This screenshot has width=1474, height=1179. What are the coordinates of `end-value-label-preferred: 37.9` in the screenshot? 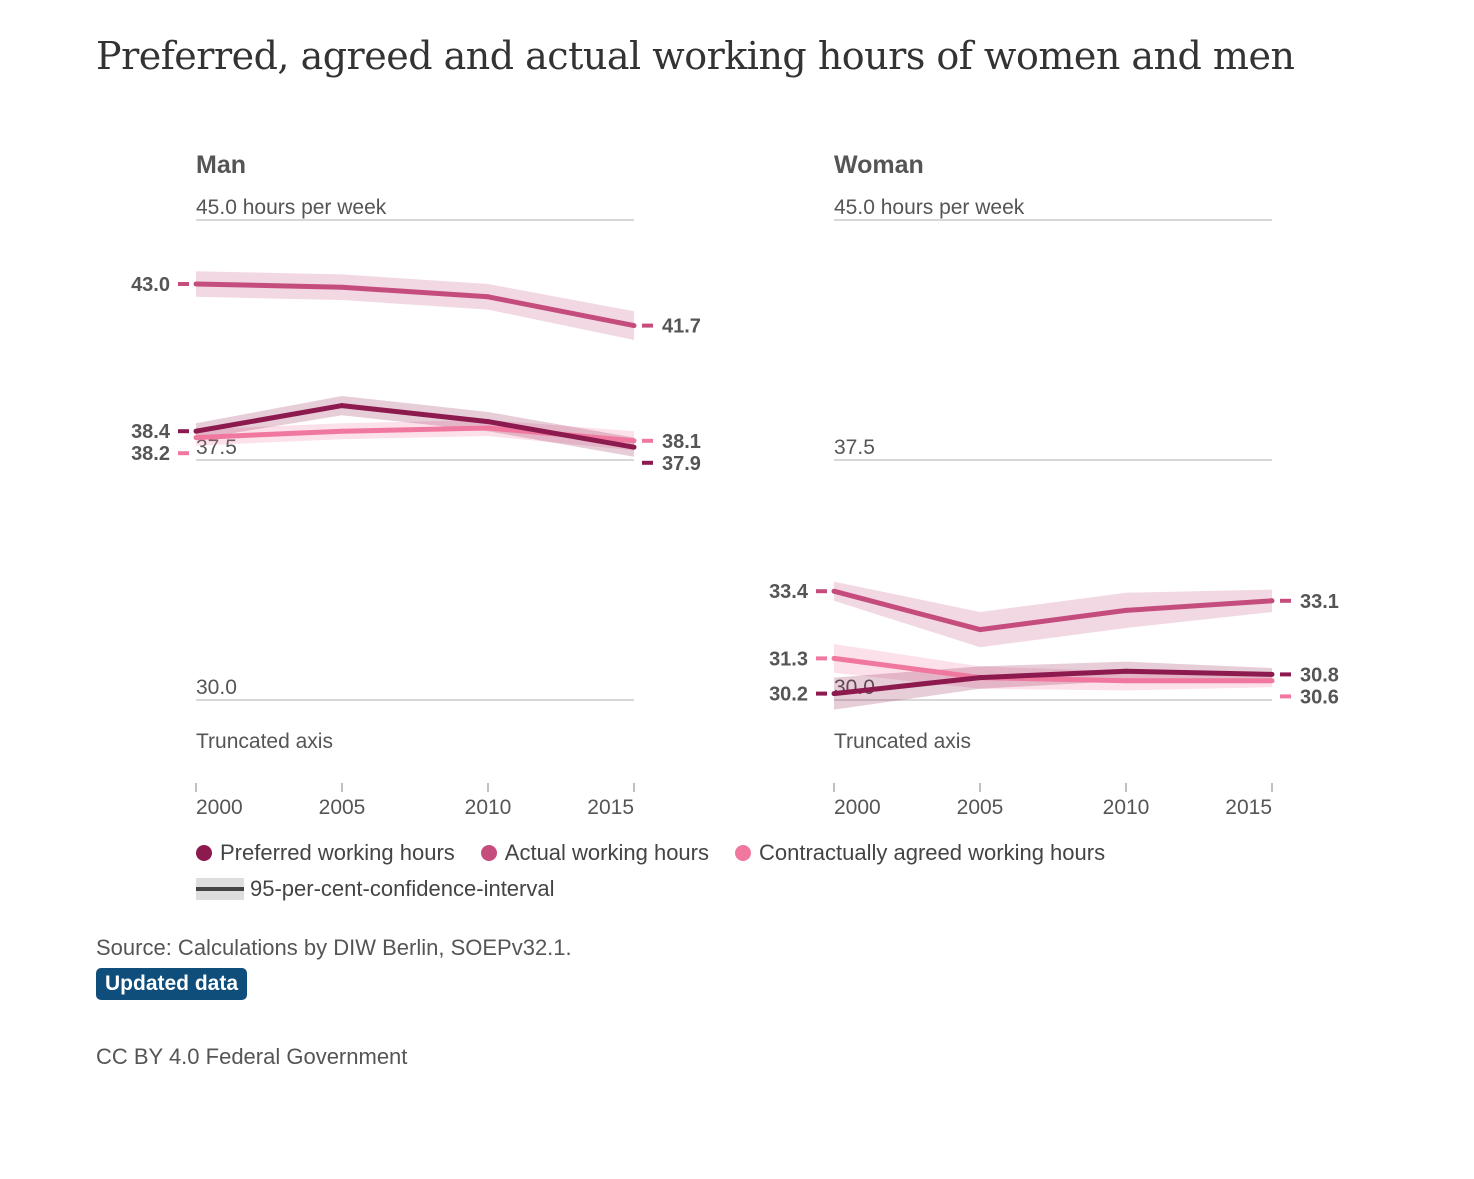 It's located at (681, 464).